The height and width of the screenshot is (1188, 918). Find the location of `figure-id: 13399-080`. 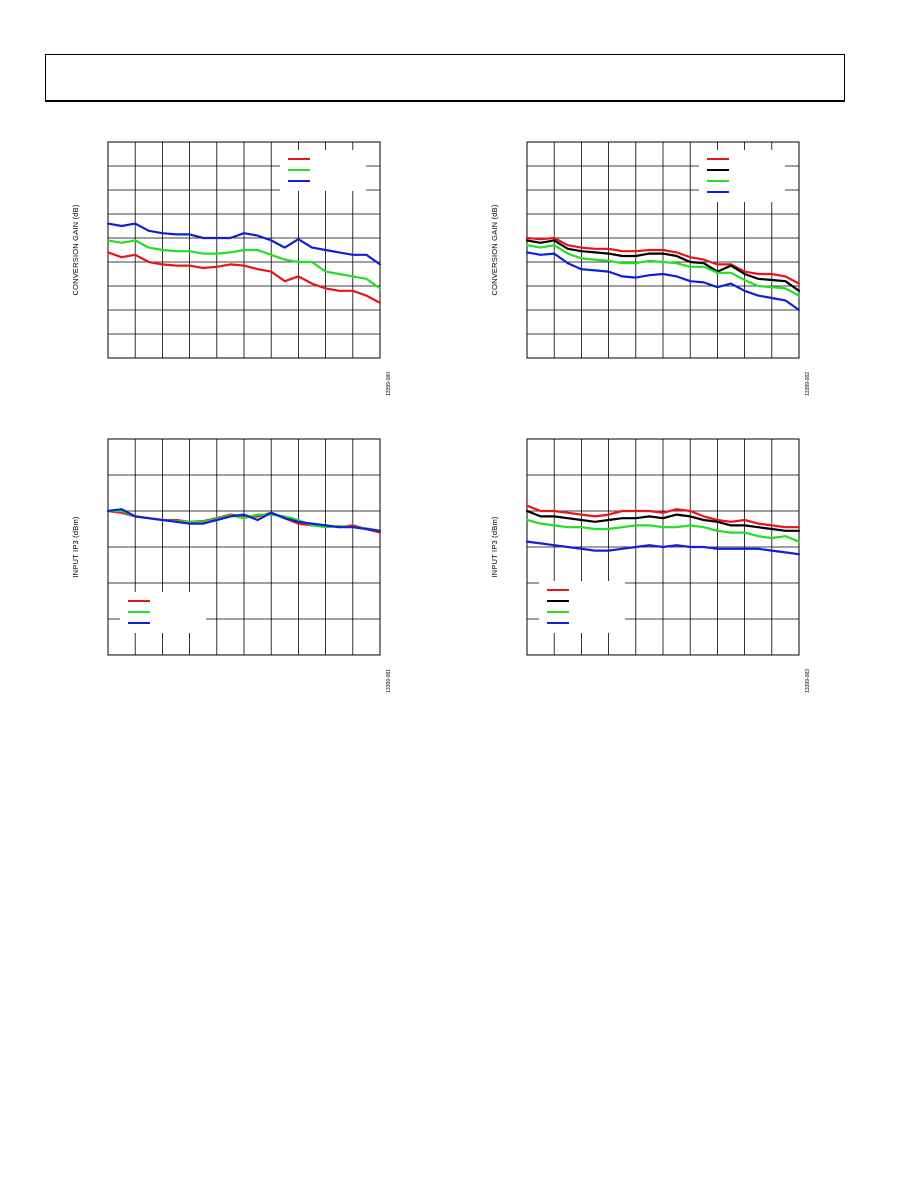

figure-id: 13399-080 is located at coordinates (389, 384).